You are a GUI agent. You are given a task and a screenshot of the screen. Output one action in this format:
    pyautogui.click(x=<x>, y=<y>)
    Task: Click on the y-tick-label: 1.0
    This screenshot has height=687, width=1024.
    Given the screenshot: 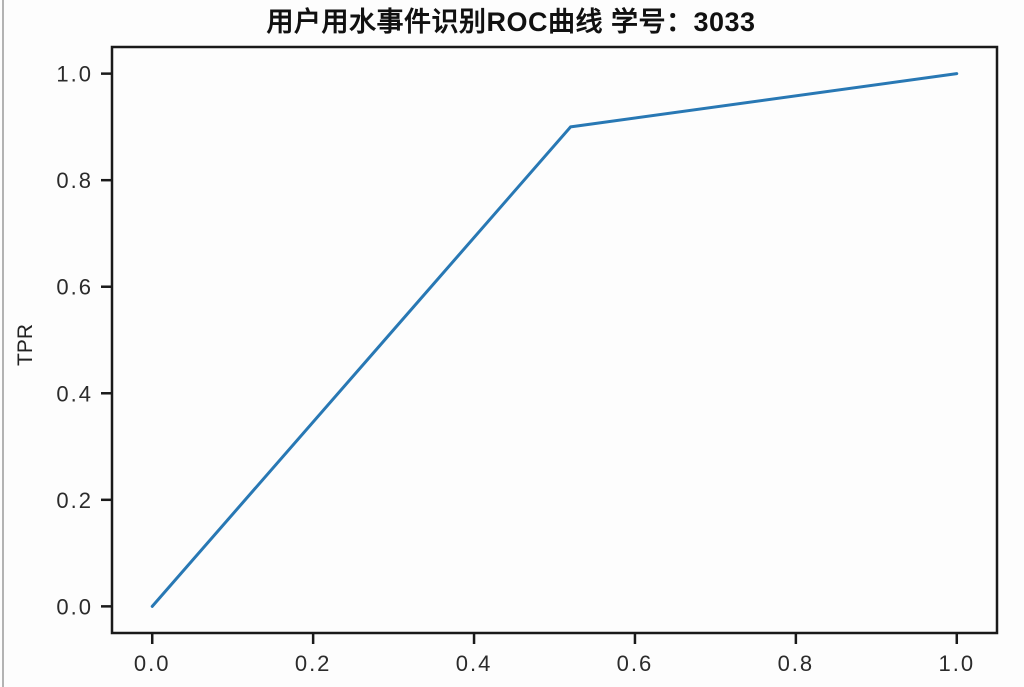 What is the action you would take?
    pyautogui.click(x=74, y=74)
    